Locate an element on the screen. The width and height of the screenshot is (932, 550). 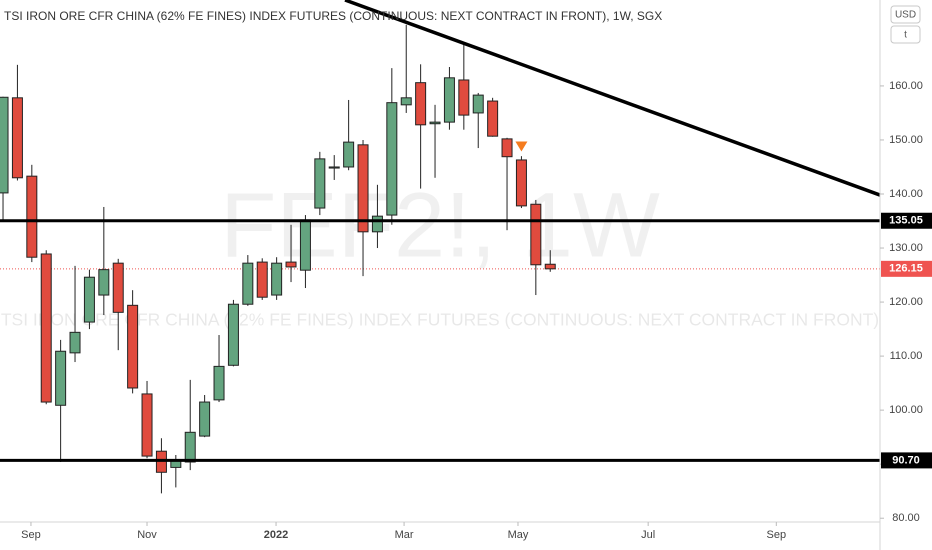
scale-button-label: USD is located at coordinates (905, 15).